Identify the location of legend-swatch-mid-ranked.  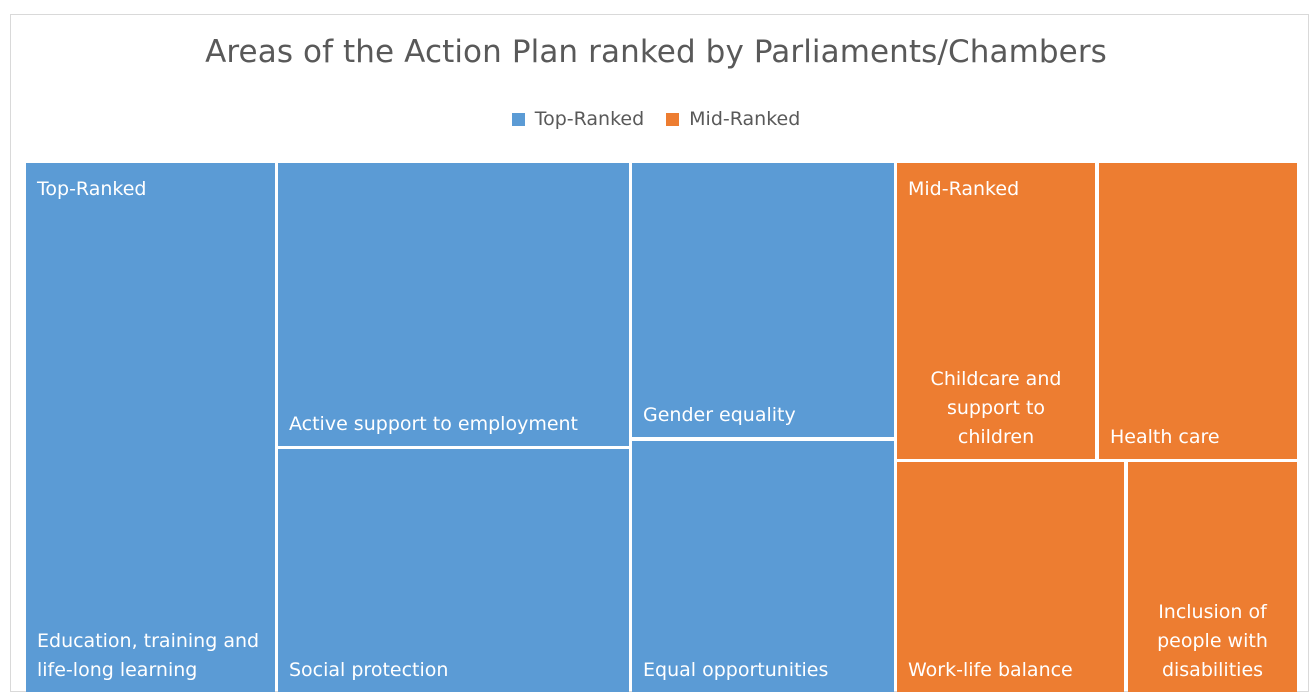
(673, 119).